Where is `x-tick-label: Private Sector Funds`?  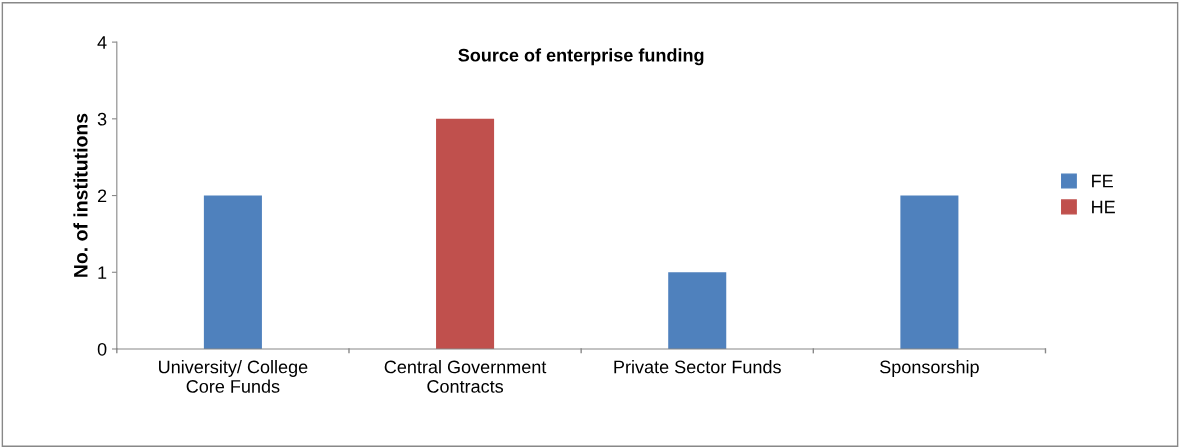 x-tick-label: Private Sector Funds is located at coordinates (697, 367).